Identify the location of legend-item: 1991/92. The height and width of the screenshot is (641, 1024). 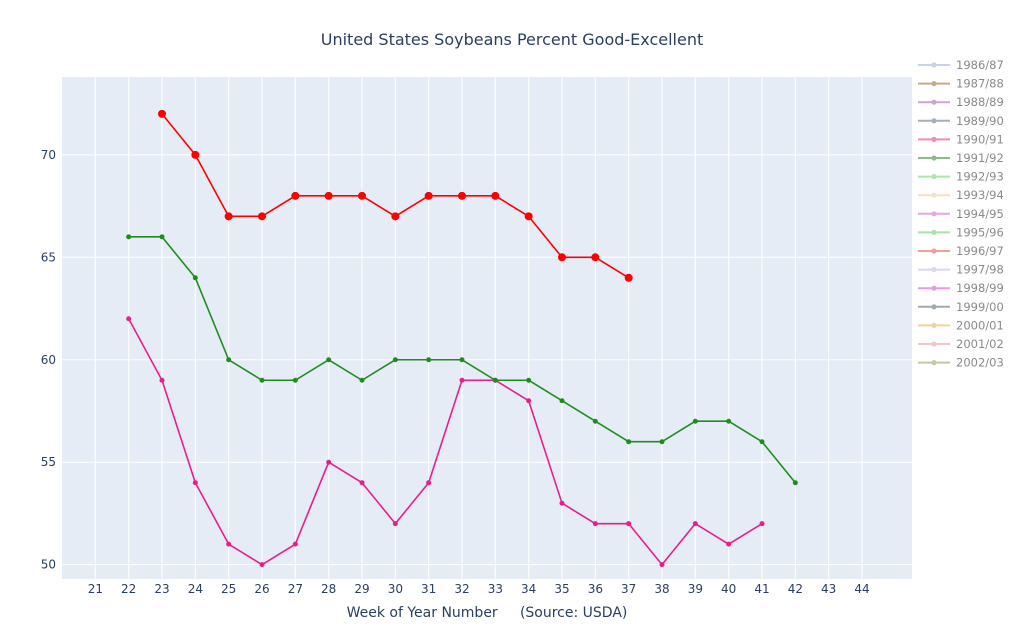
(961, 158).